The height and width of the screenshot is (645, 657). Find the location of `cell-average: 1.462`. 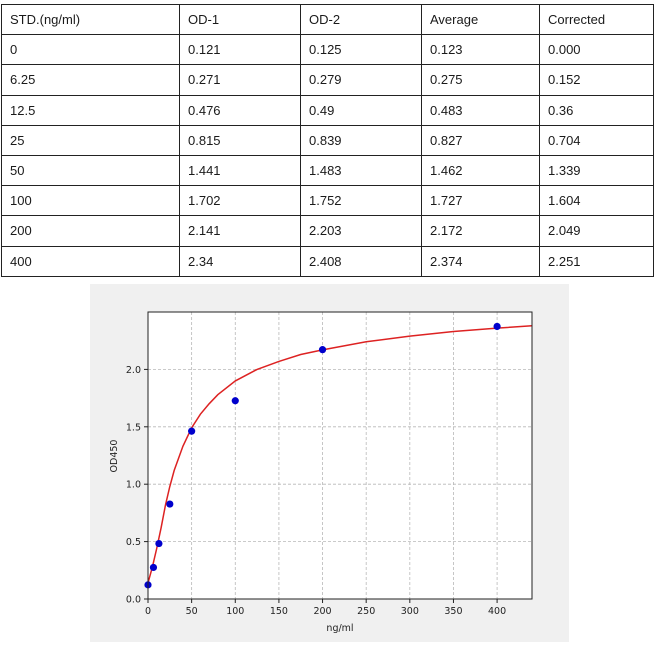

cell-average: 1.462 is located at coordinates (480, 170).